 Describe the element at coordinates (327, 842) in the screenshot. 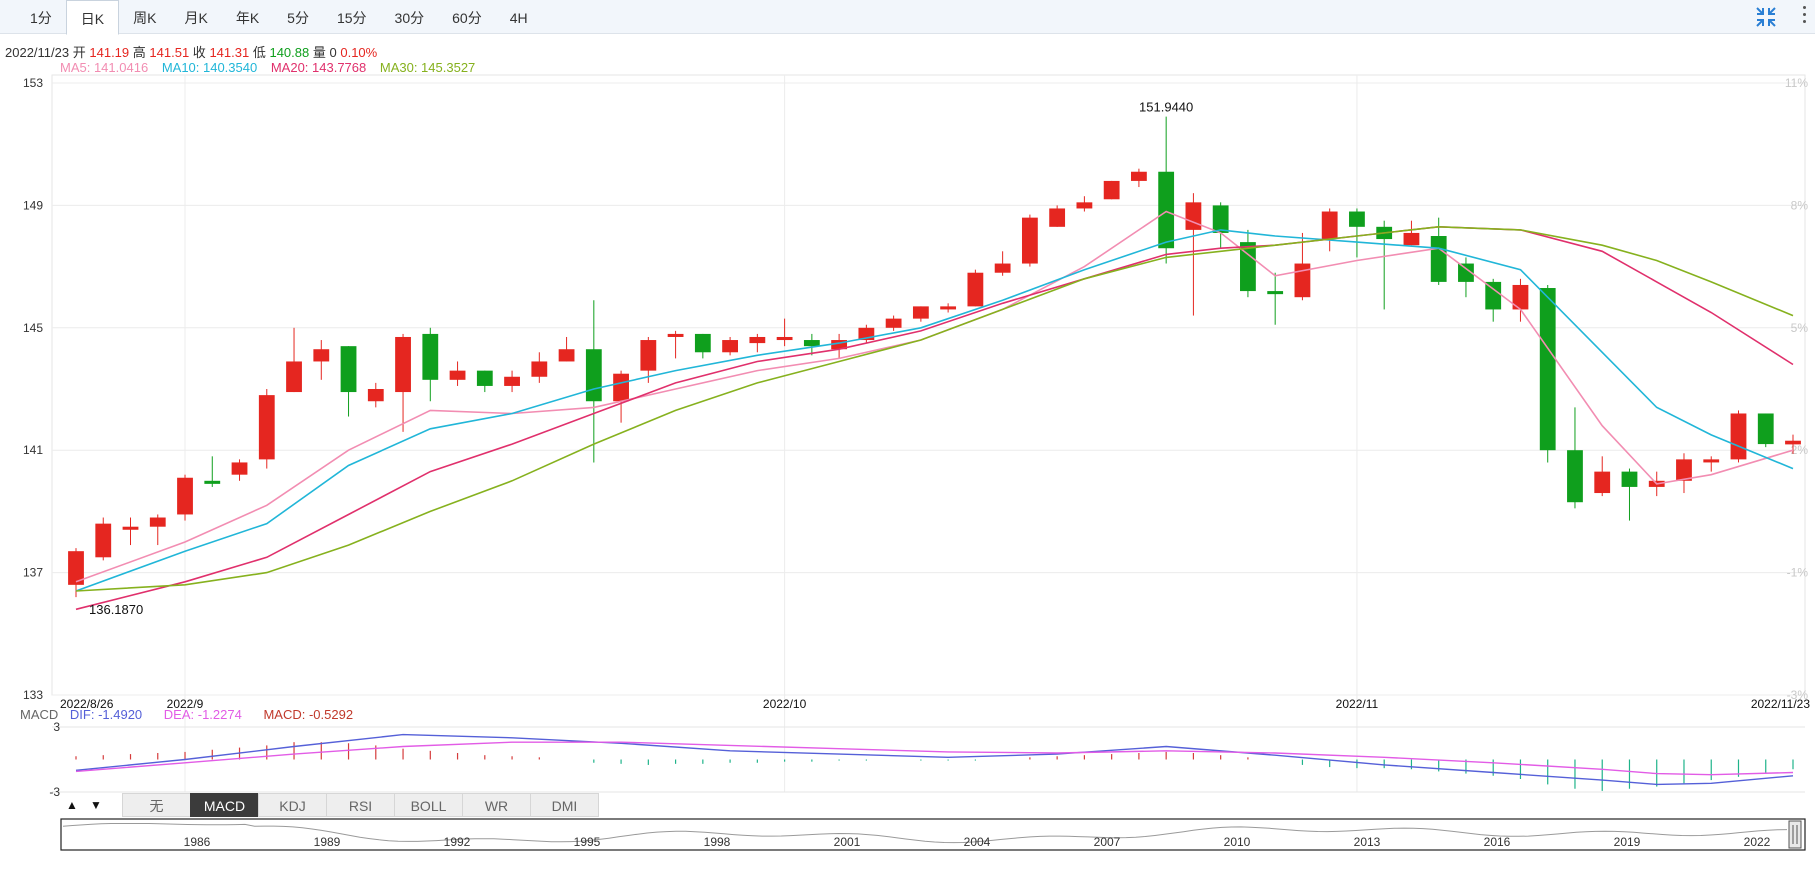

I see `timeline-year-label: 1989` at that location.